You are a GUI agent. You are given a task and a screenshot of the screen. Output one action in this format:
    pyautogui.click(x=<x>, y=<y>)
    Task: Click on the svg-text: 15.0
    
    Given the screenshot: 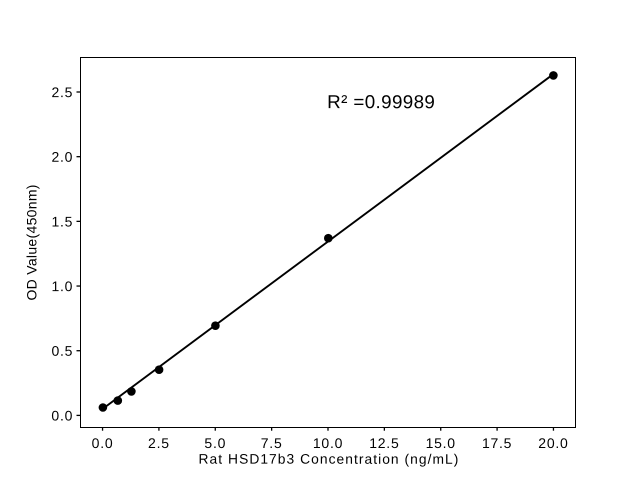 What is the action you would take?
    pyautogui.click(x=441, y=443)
    